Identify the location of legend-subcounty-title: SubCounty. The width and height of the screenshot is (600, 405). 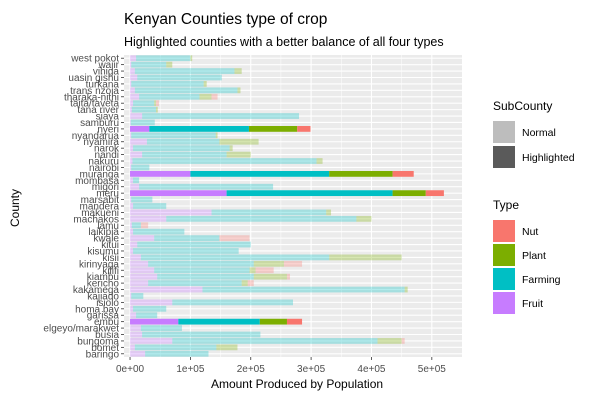
(522, 106).